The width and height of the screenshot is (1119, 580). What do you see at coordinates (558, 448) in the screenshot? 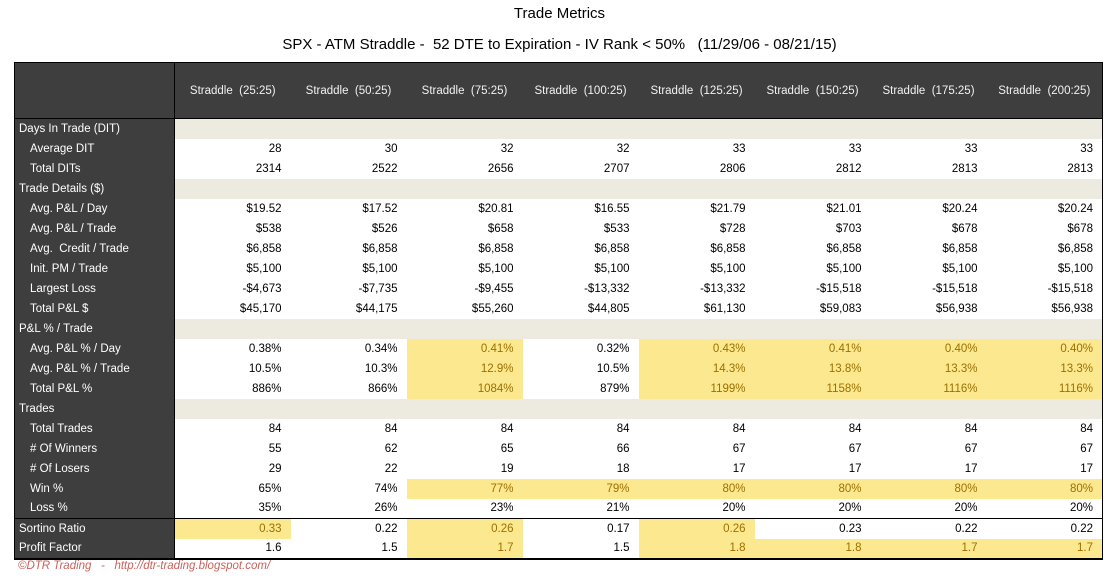
I see `table-row-16: # Of Winners 55 62 65 66 67 67 67 67` at bounding box center [558, 448].